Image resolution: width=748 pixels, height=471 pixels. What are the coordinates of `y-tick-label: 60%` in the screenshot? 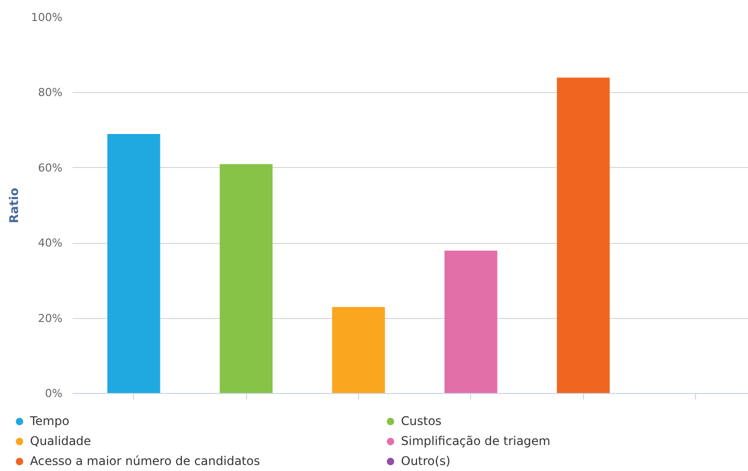 It's located at (50, 167).